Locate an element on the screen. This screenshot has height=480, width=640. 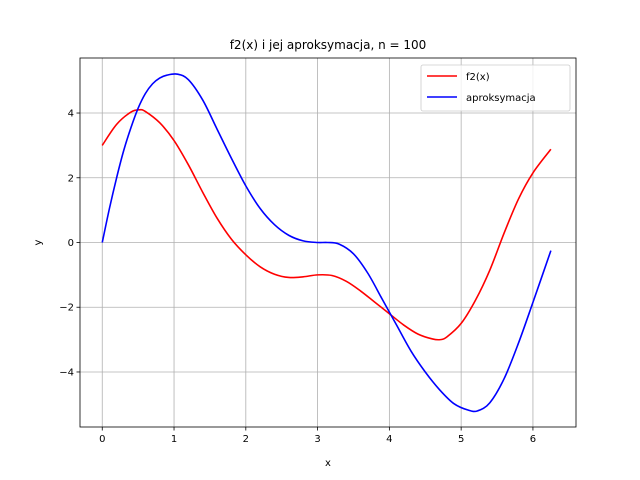
legend-box is located at coordinates (495, 88).